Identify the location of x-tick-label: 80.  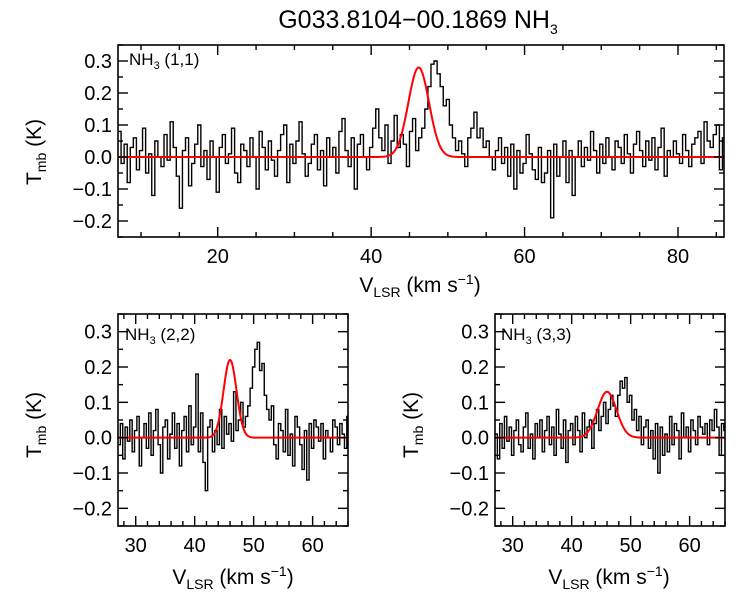
(678, 257).